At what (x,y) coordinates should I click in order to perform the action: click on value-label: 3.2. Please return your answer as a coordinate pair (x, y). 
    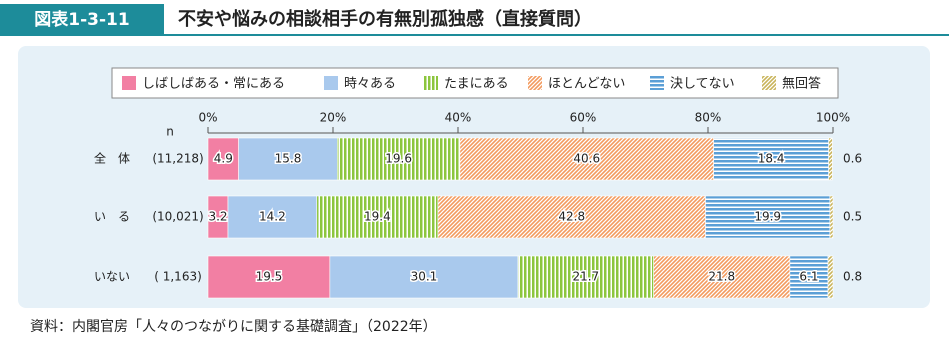
    Looking at the image, I should click on (217, 217).